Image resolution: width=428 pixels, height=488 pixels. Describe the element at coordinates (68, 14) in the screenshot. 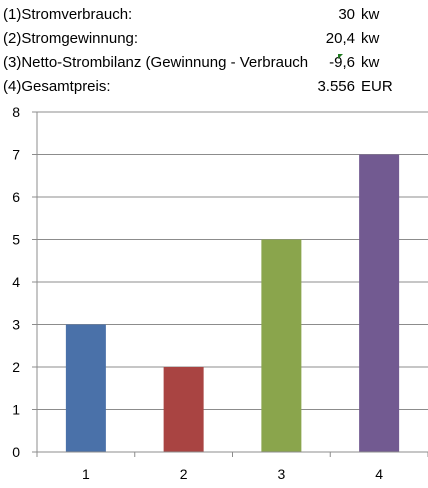

I see `row-label: (1)Stromverbrauch:` at that location.